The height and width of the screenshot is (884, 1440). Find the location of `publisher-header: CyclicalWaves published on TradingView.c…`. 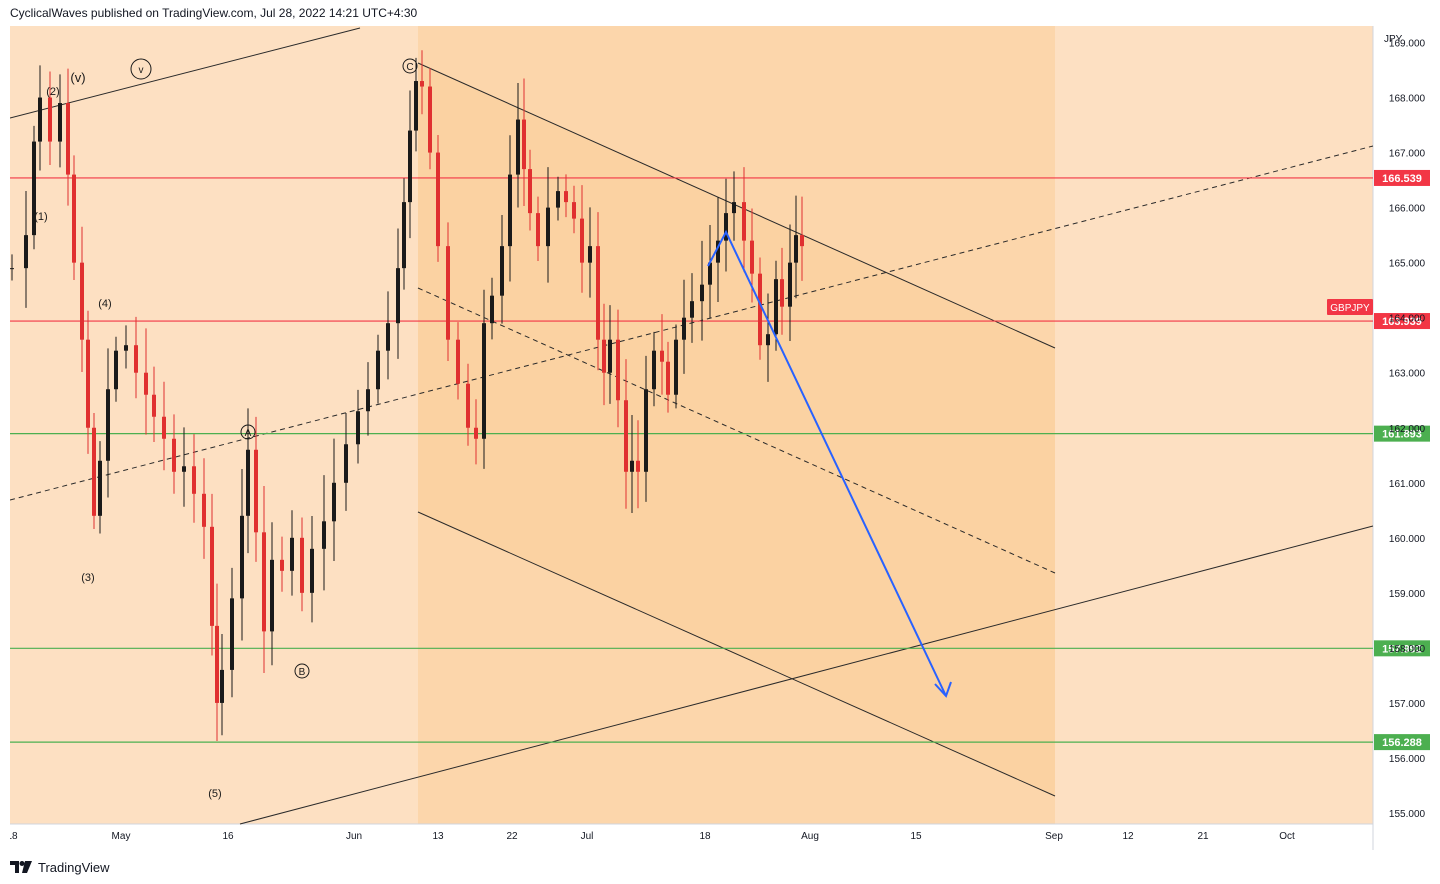

publisher-header: CyclicalWaves published on TradingView.c… is located at coordinates (214, 13).